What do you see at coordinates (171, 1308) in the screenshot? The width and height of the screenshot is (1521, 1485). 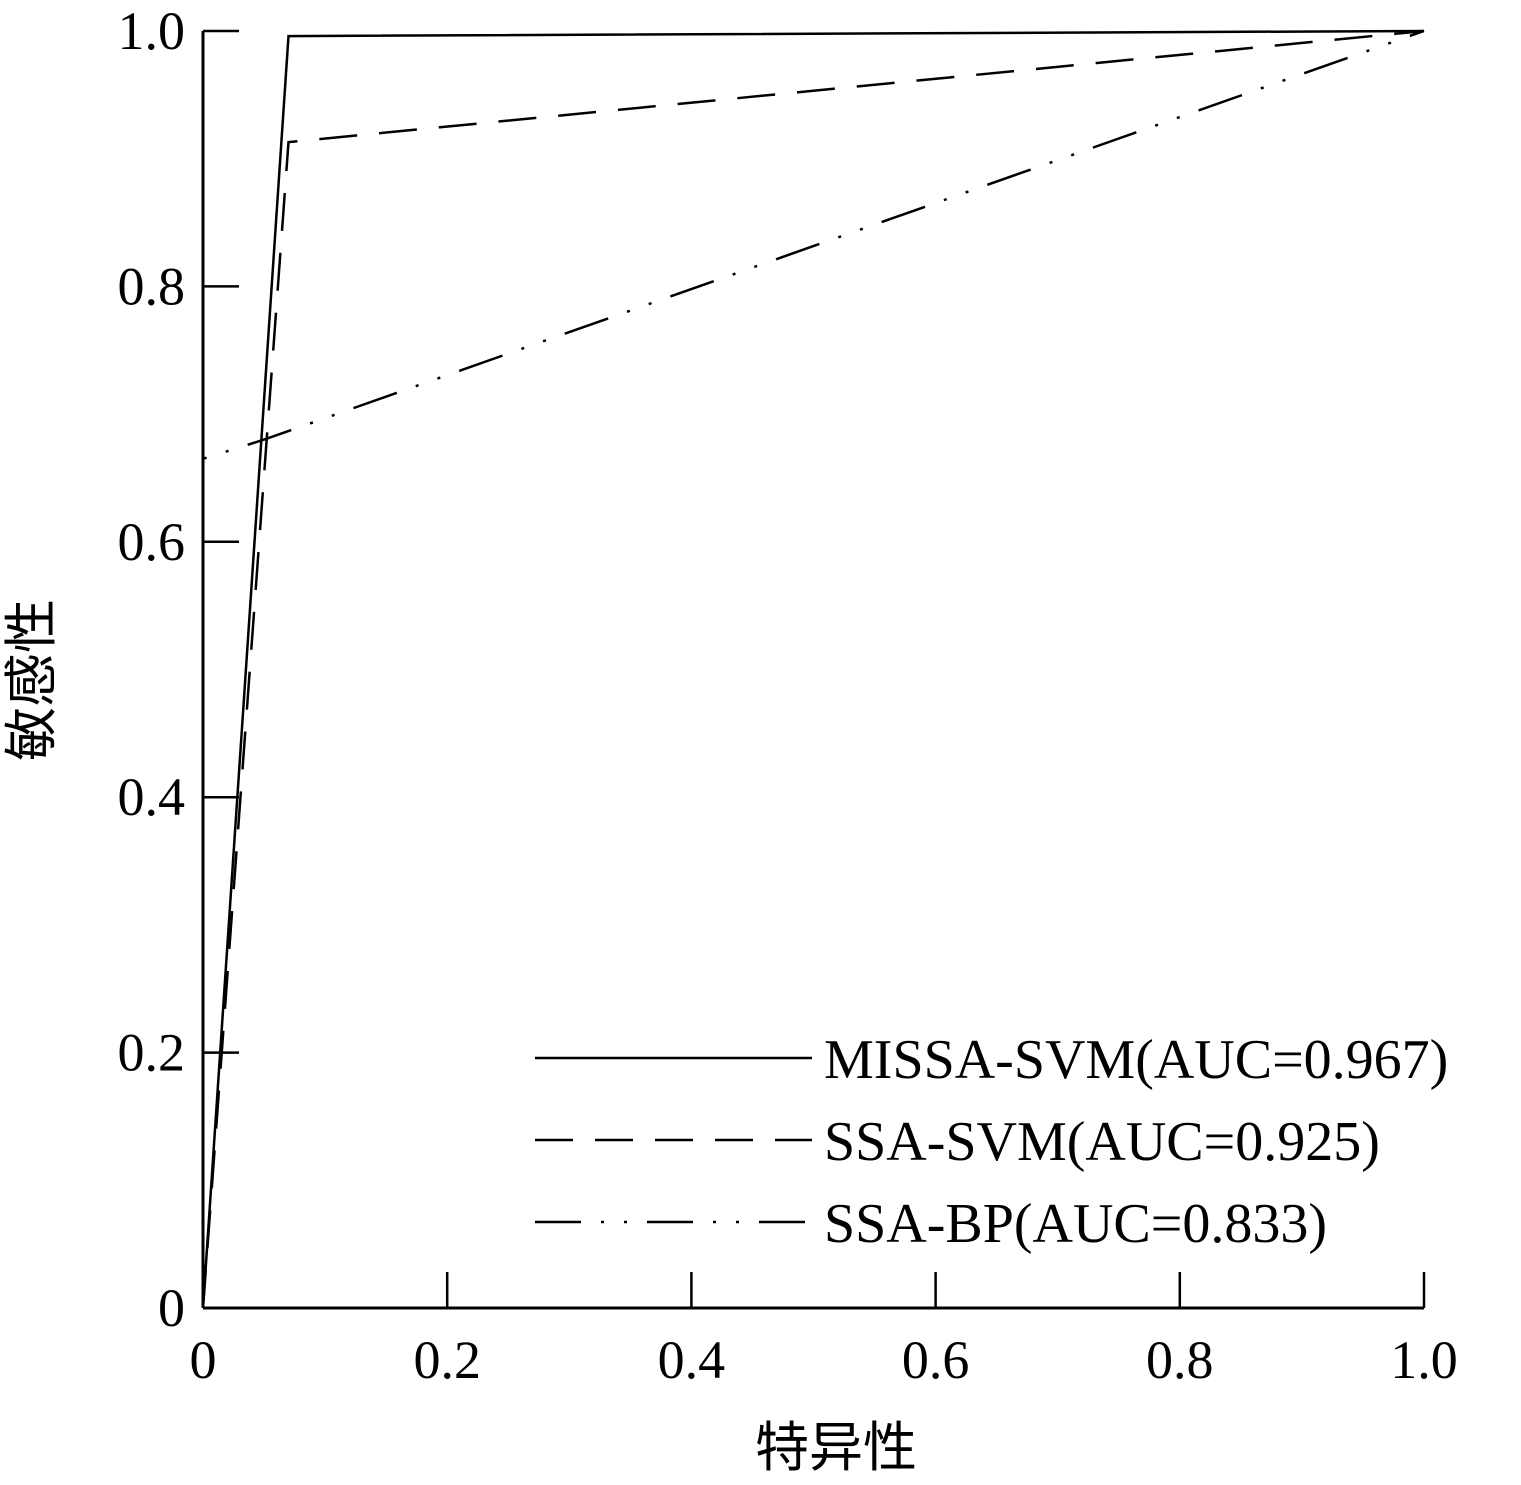 I see `y-tick-label: 0` at bounding box center [171, 1308].